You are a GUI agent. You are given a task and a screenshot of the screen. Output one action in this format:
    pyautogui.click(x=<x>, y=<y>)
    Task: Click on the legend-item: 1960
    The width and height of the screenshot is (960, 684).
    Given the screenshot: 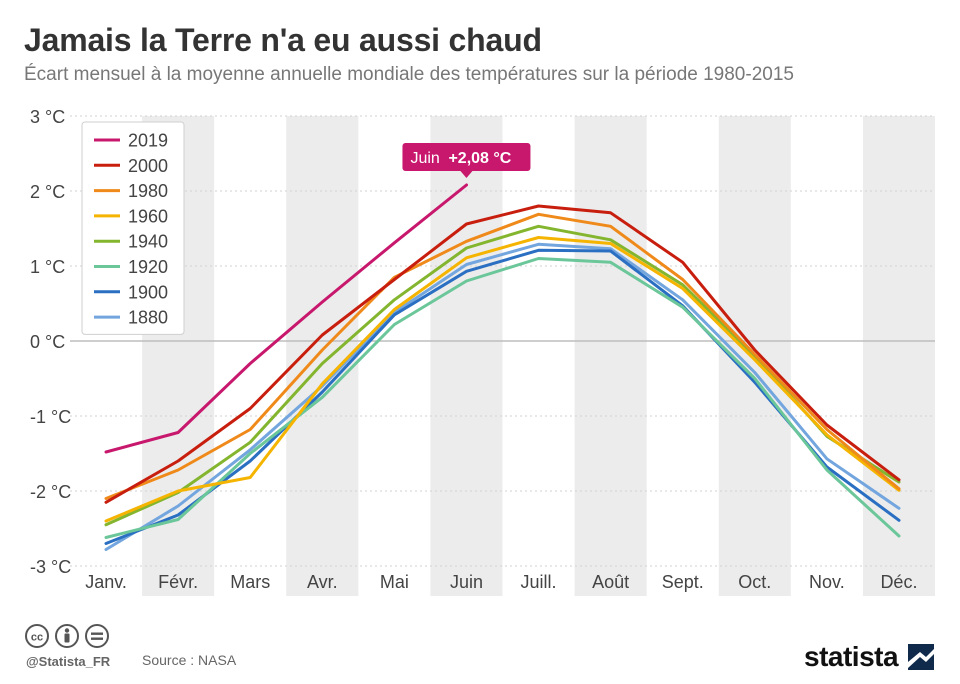 What is the action you would take?
    pyautogui.click(x=131, y=216)
    